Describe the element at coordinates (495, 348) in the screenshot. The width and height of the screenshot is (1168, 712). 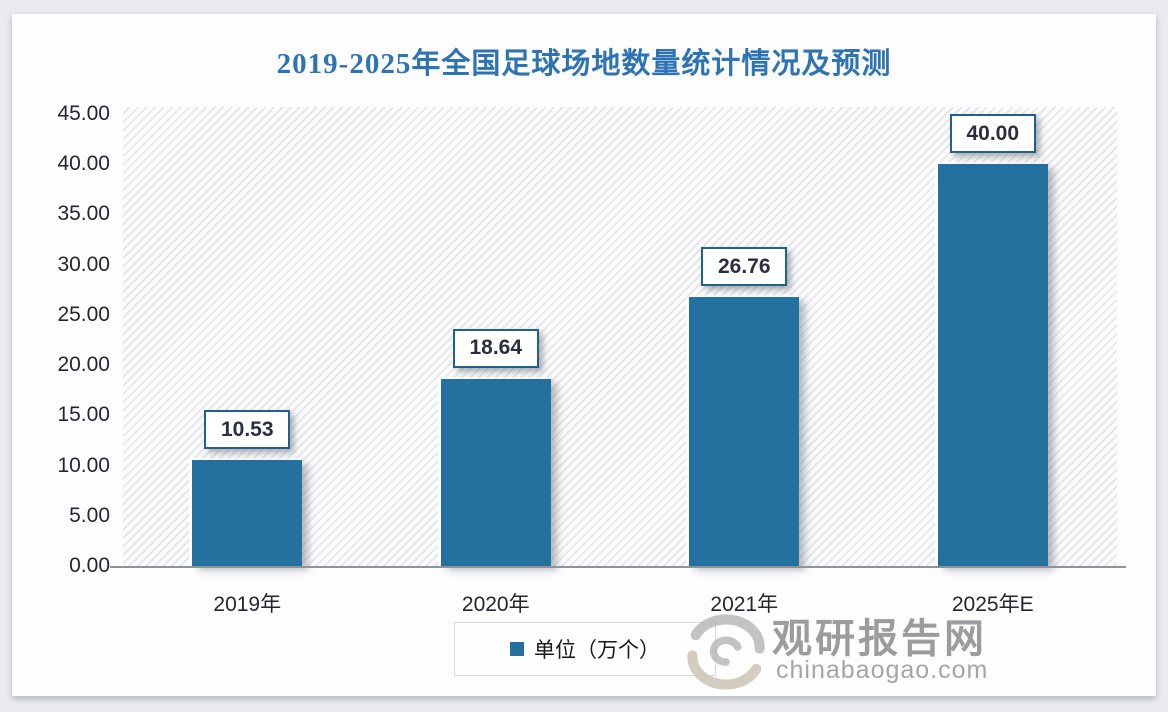
I see `bar-value-label: 18.64` at that location.